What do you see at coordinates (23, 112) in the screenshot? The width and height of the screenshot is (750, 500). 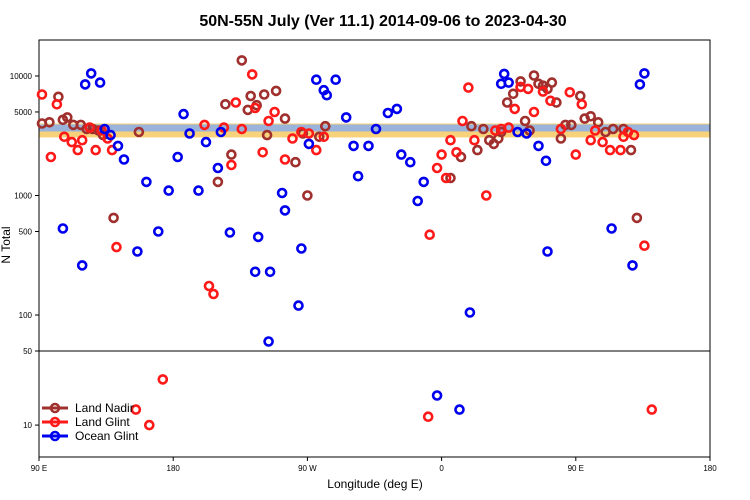 I see `y-tick-label: 5000` at bounding box center [23, 112].